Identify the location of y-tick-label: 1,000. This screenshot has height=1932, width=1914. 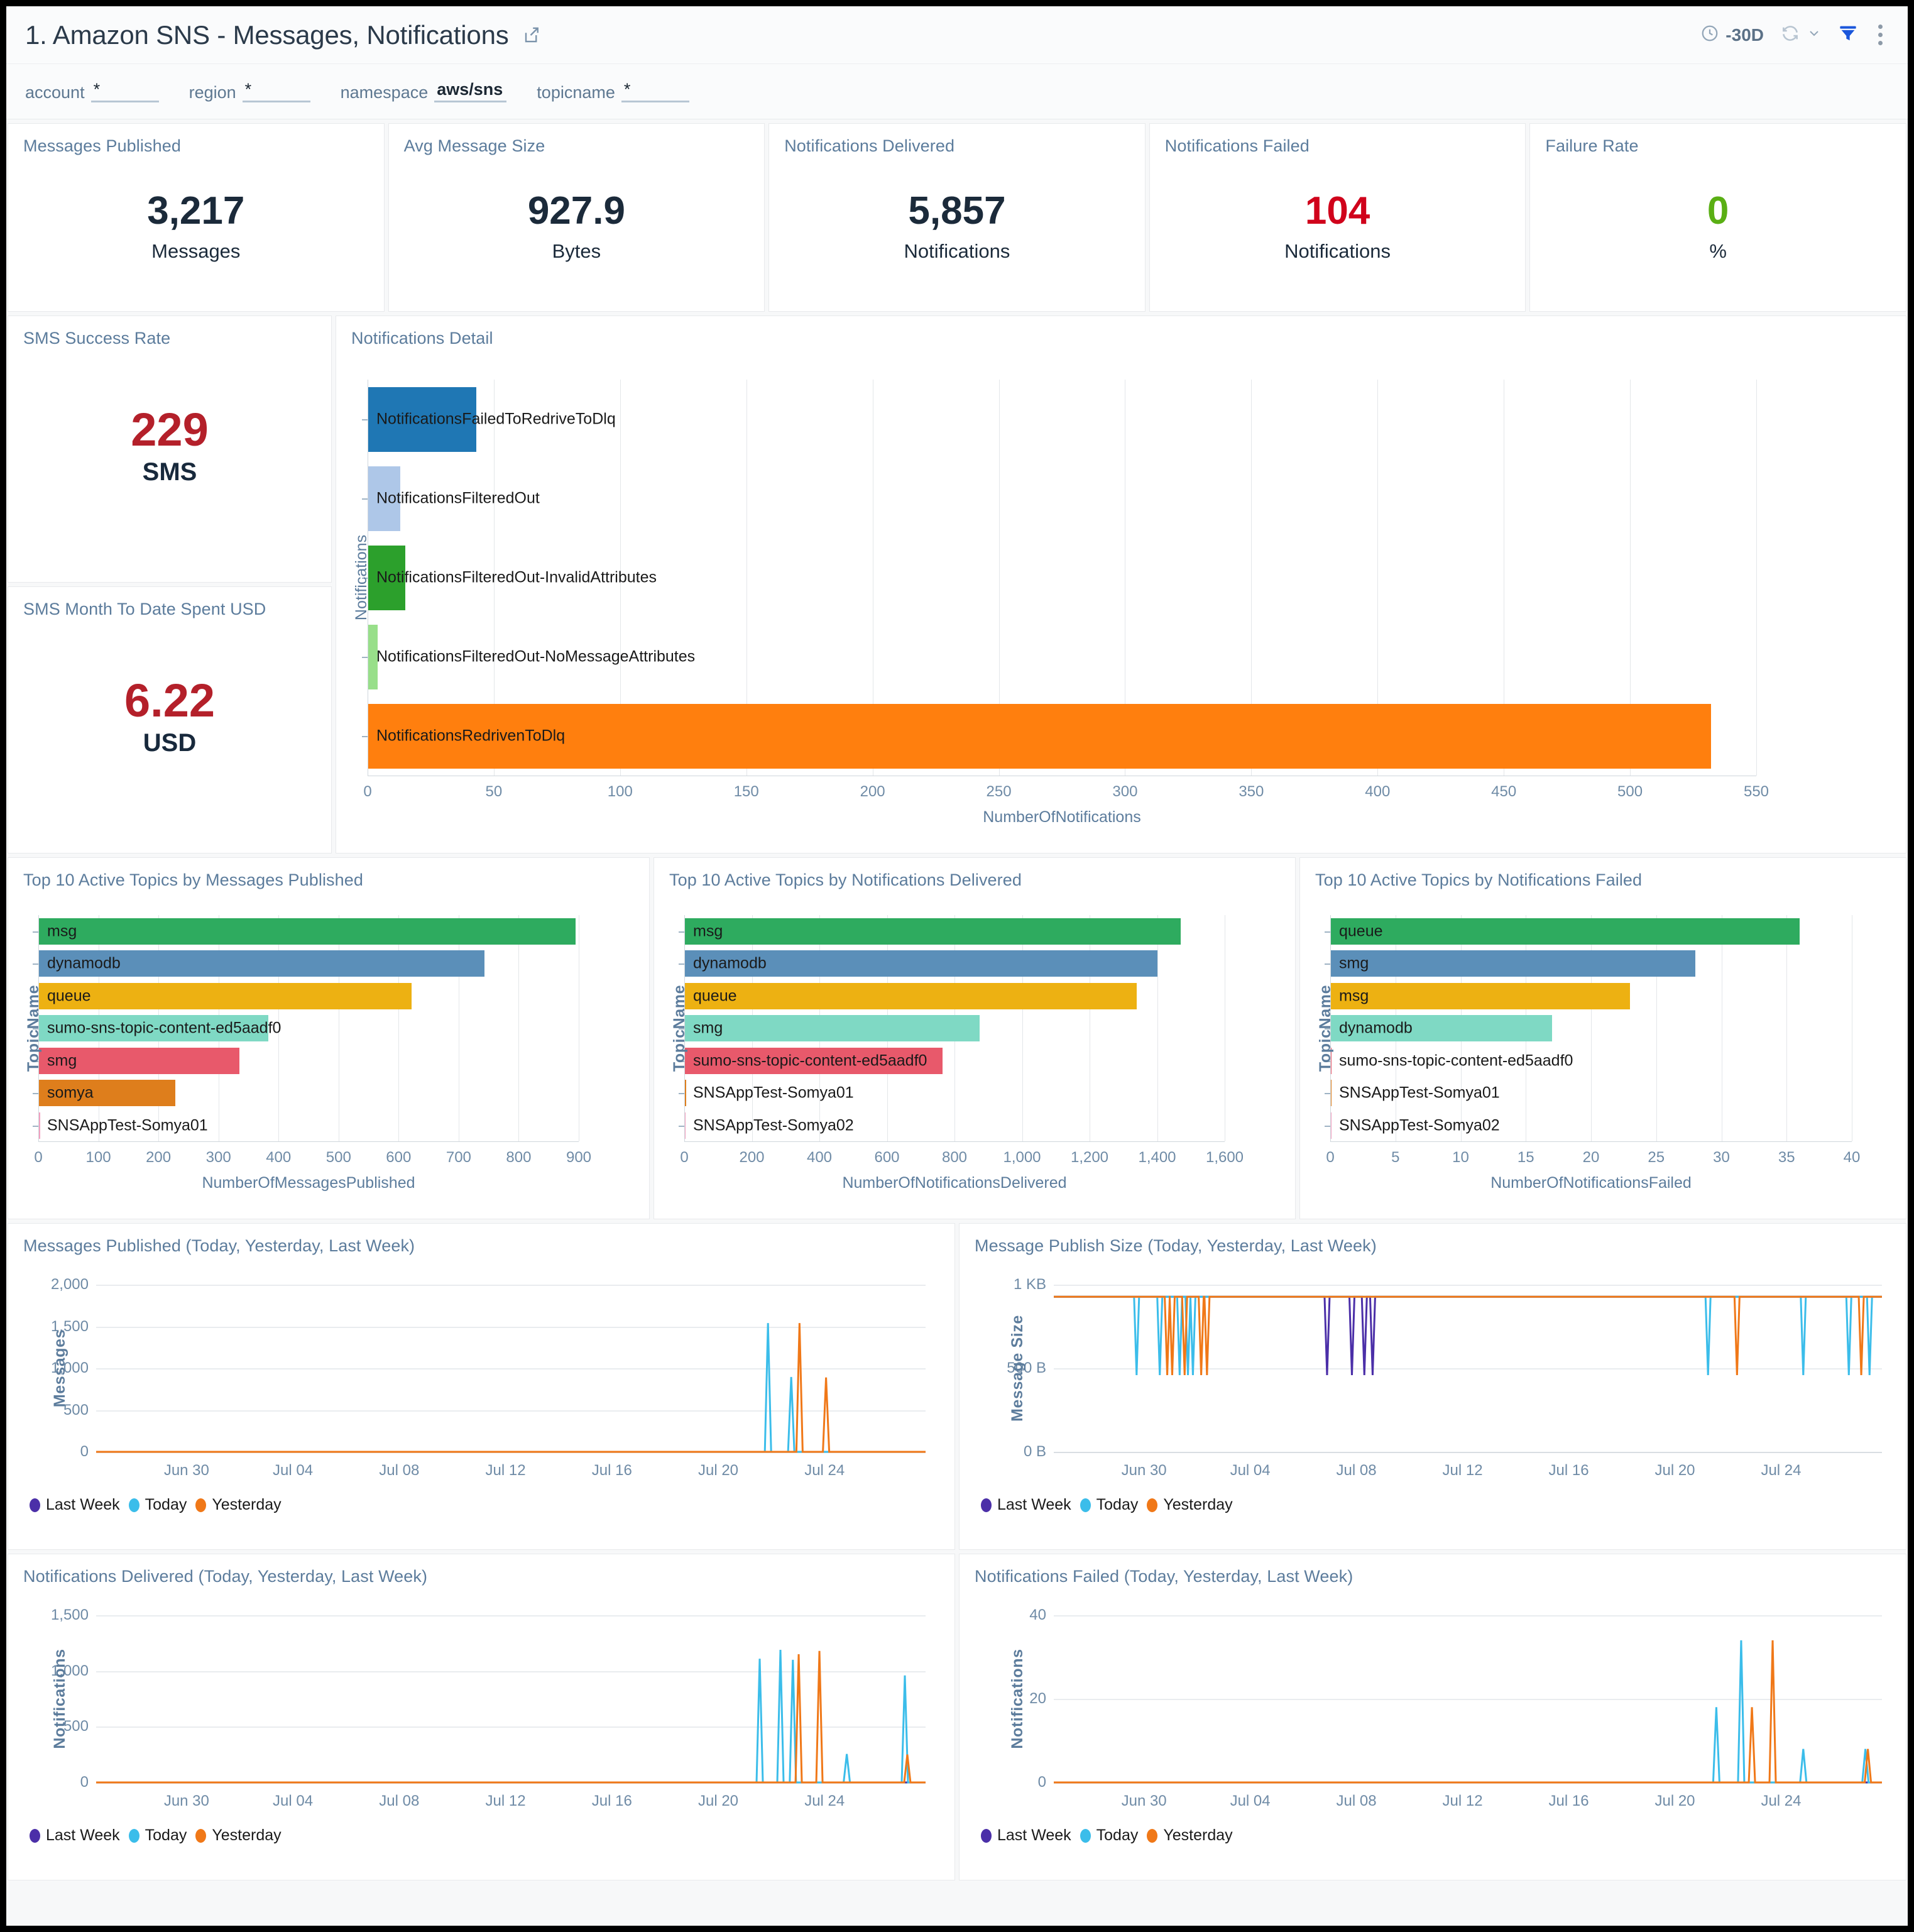
(69, 1367).